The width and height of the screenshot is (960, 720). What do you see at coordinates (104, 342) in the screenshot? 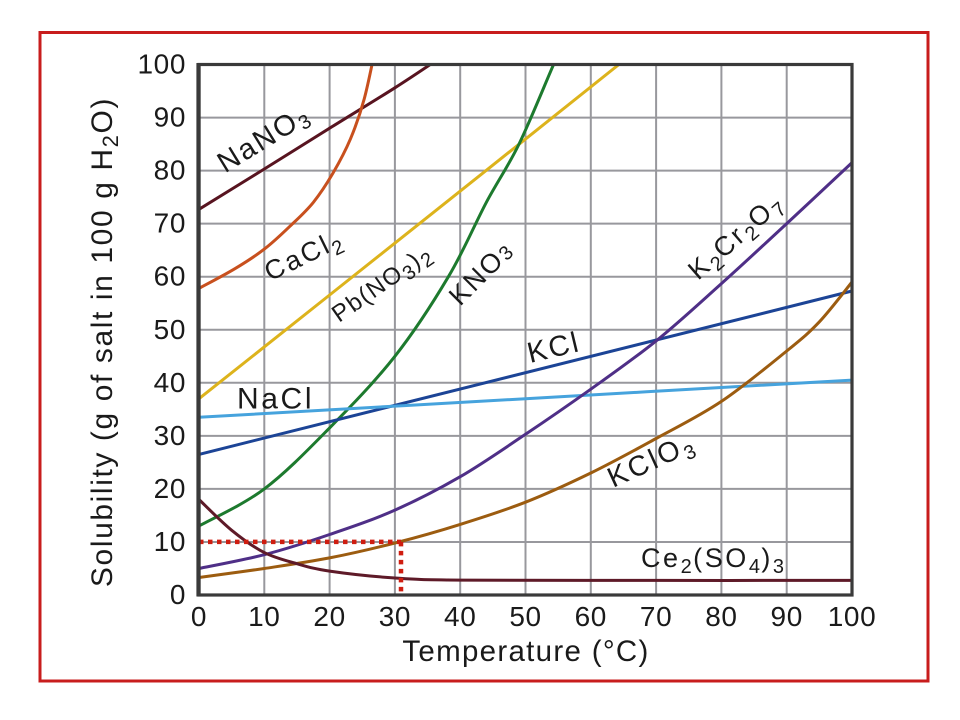
I see `svg-text:Solubility (g of salt in 100 g: Solubility (g of salt in 100 g H2O)` at bounding box center [104, 342].